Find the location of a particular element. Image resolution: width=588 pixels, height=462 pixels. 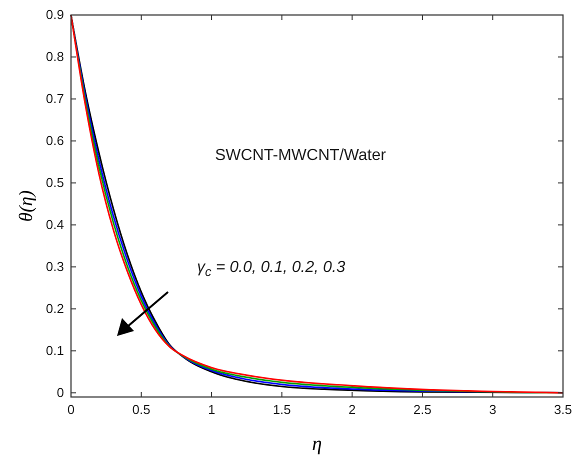

y-tick-label: 0.7 is located at coordinates (55, 98).